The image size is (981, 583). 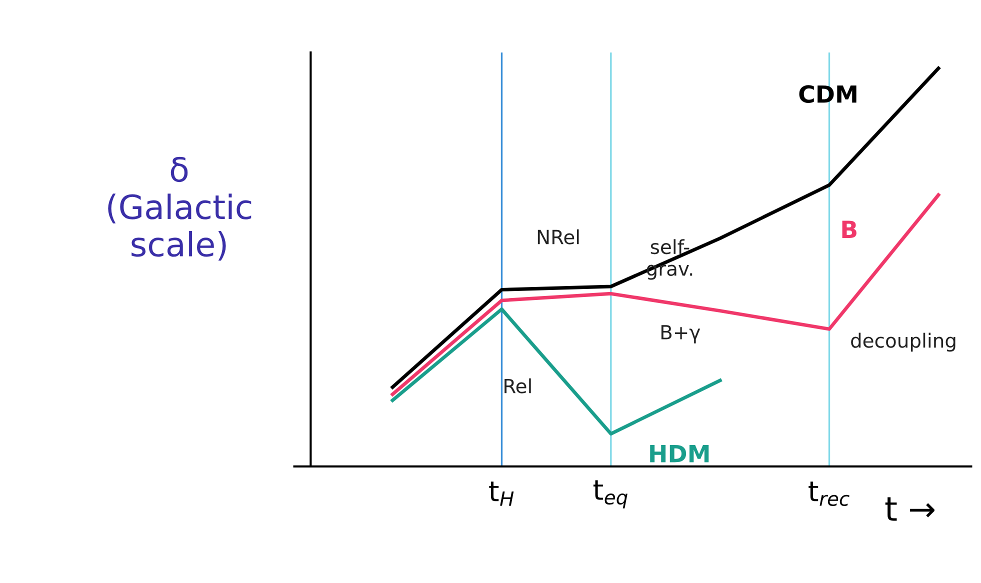 I want to click on x-tick-label: t$_{H}$, so click(x=501, y=494).